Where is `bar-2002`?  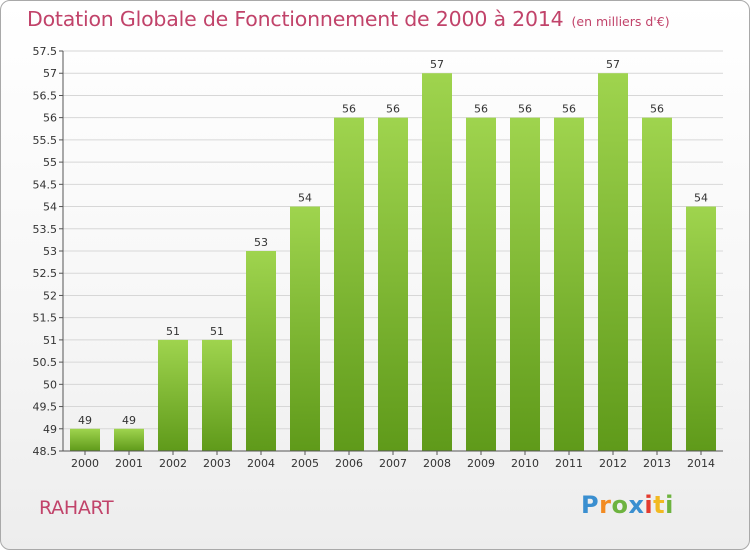 bar-2002 is located at coordinates (173, 395).